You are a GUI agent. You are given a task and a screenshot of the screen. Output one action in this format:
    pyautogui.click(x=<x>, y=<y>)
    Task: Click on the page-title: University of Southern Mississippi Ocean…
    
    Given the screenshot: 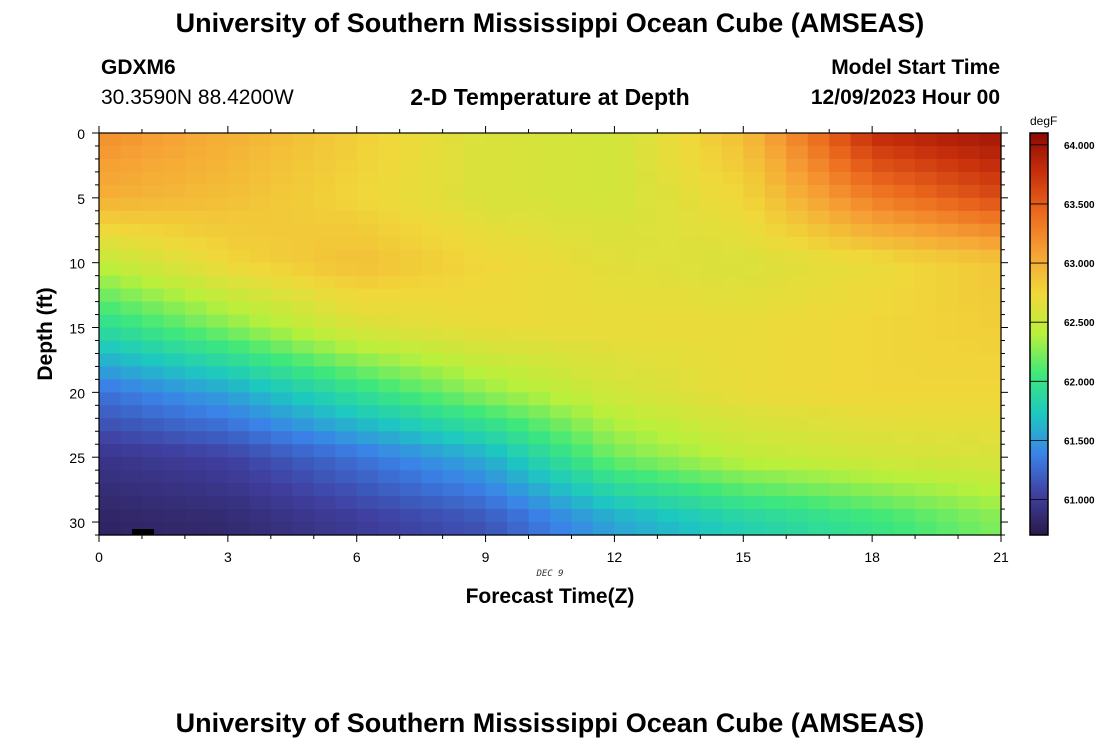 What is the action you would take?
    pyautogui.click(x=550, y=23)
    